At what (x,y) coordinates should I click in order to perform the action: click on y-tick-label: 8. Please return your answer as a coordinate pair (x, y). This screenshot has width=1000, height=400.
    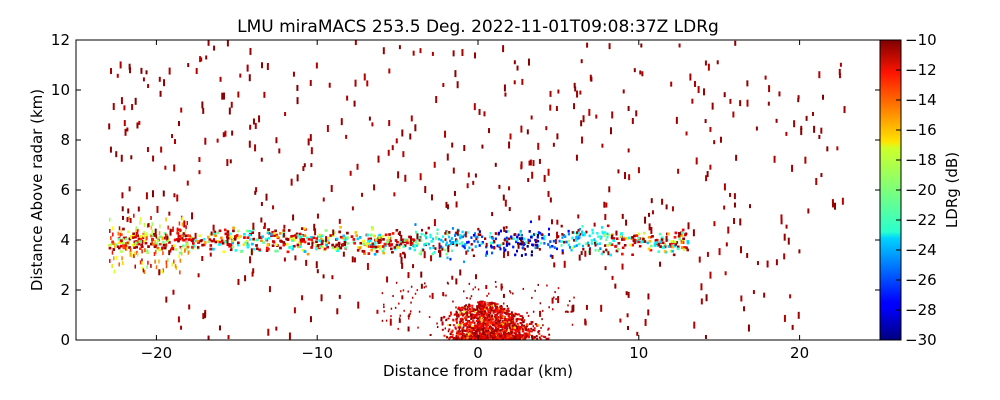
    Looking at the image, I should click on (65, 140).